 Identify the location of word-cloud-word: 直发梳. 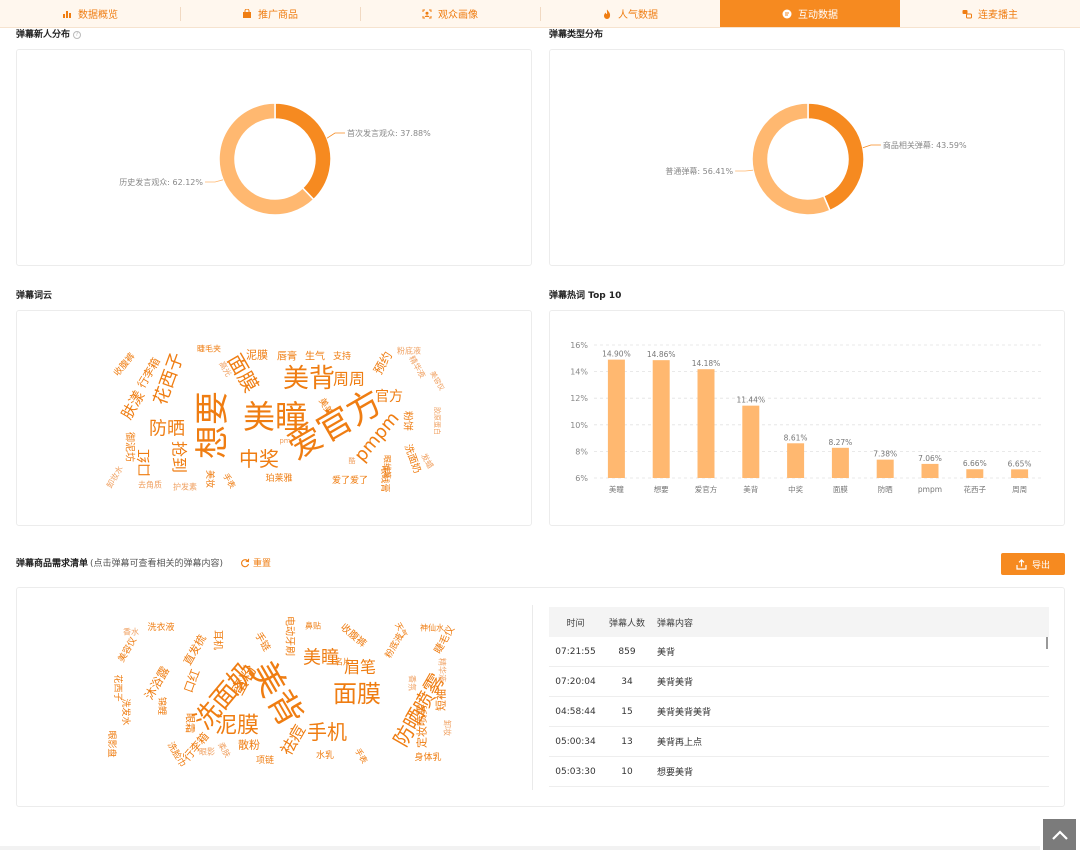
(194, 650).